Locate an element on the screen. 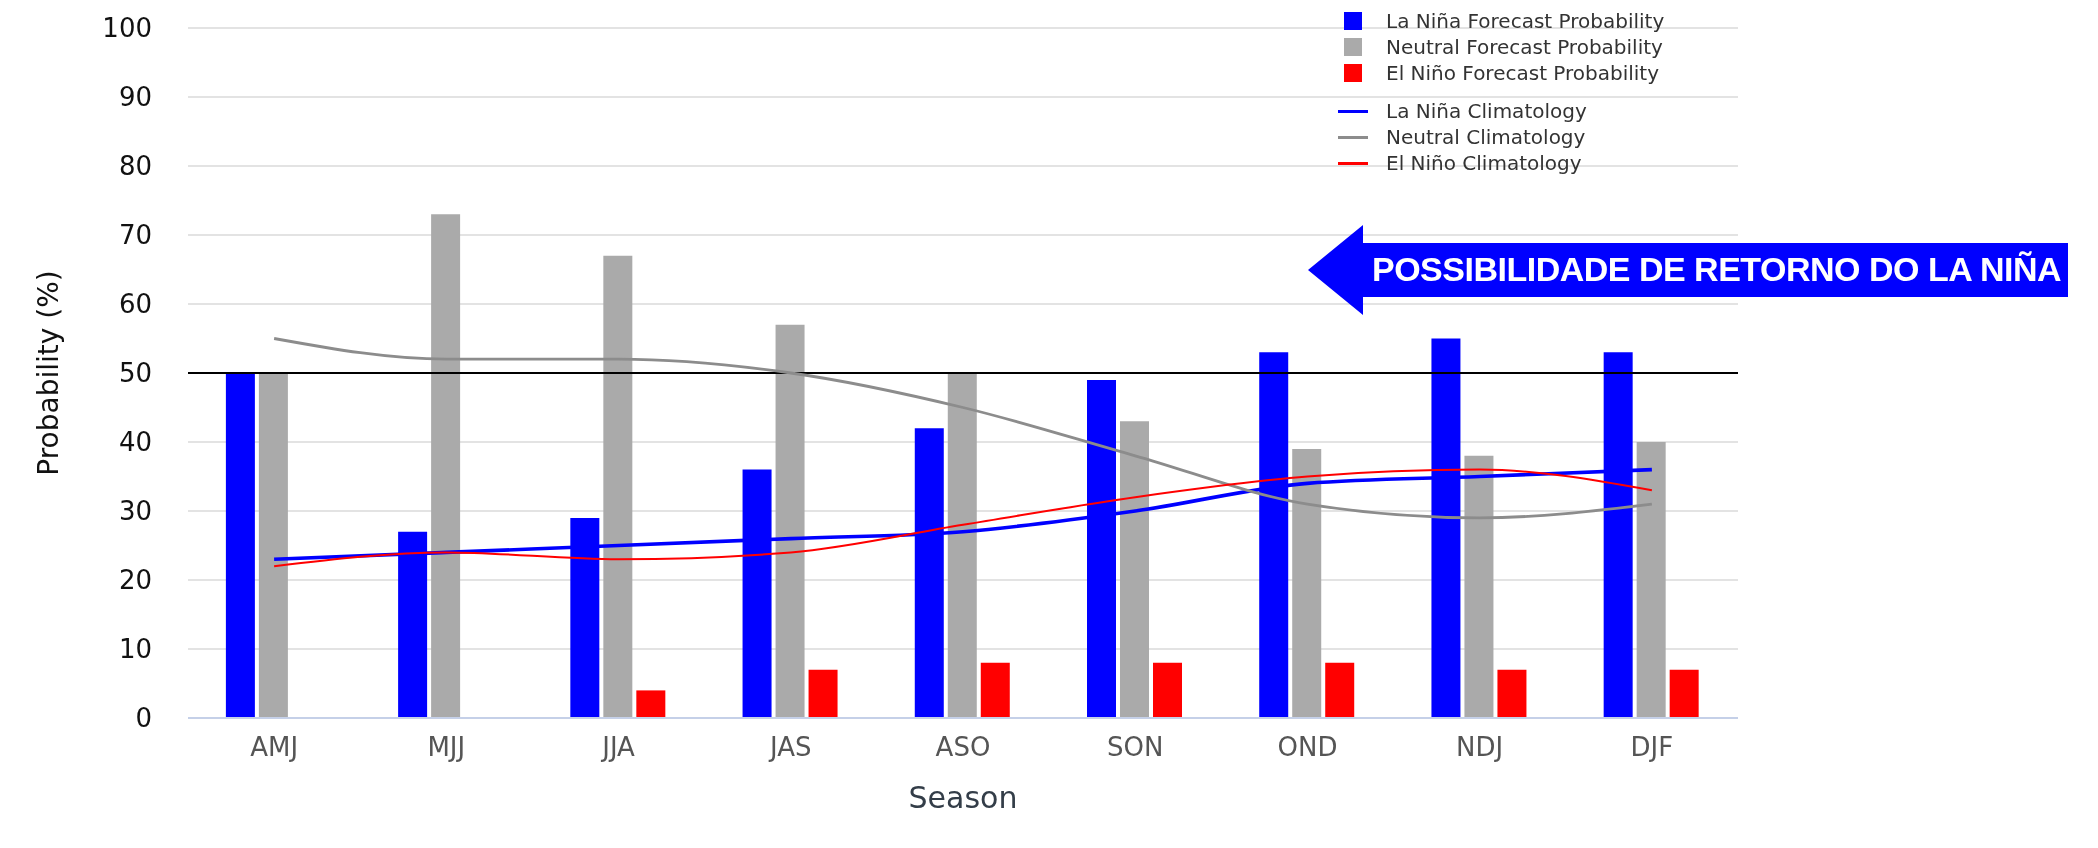 This screenshot has height=848, width=2098. legend-label: Neutral Forecast Probability is located at coordinates (1524, 47).